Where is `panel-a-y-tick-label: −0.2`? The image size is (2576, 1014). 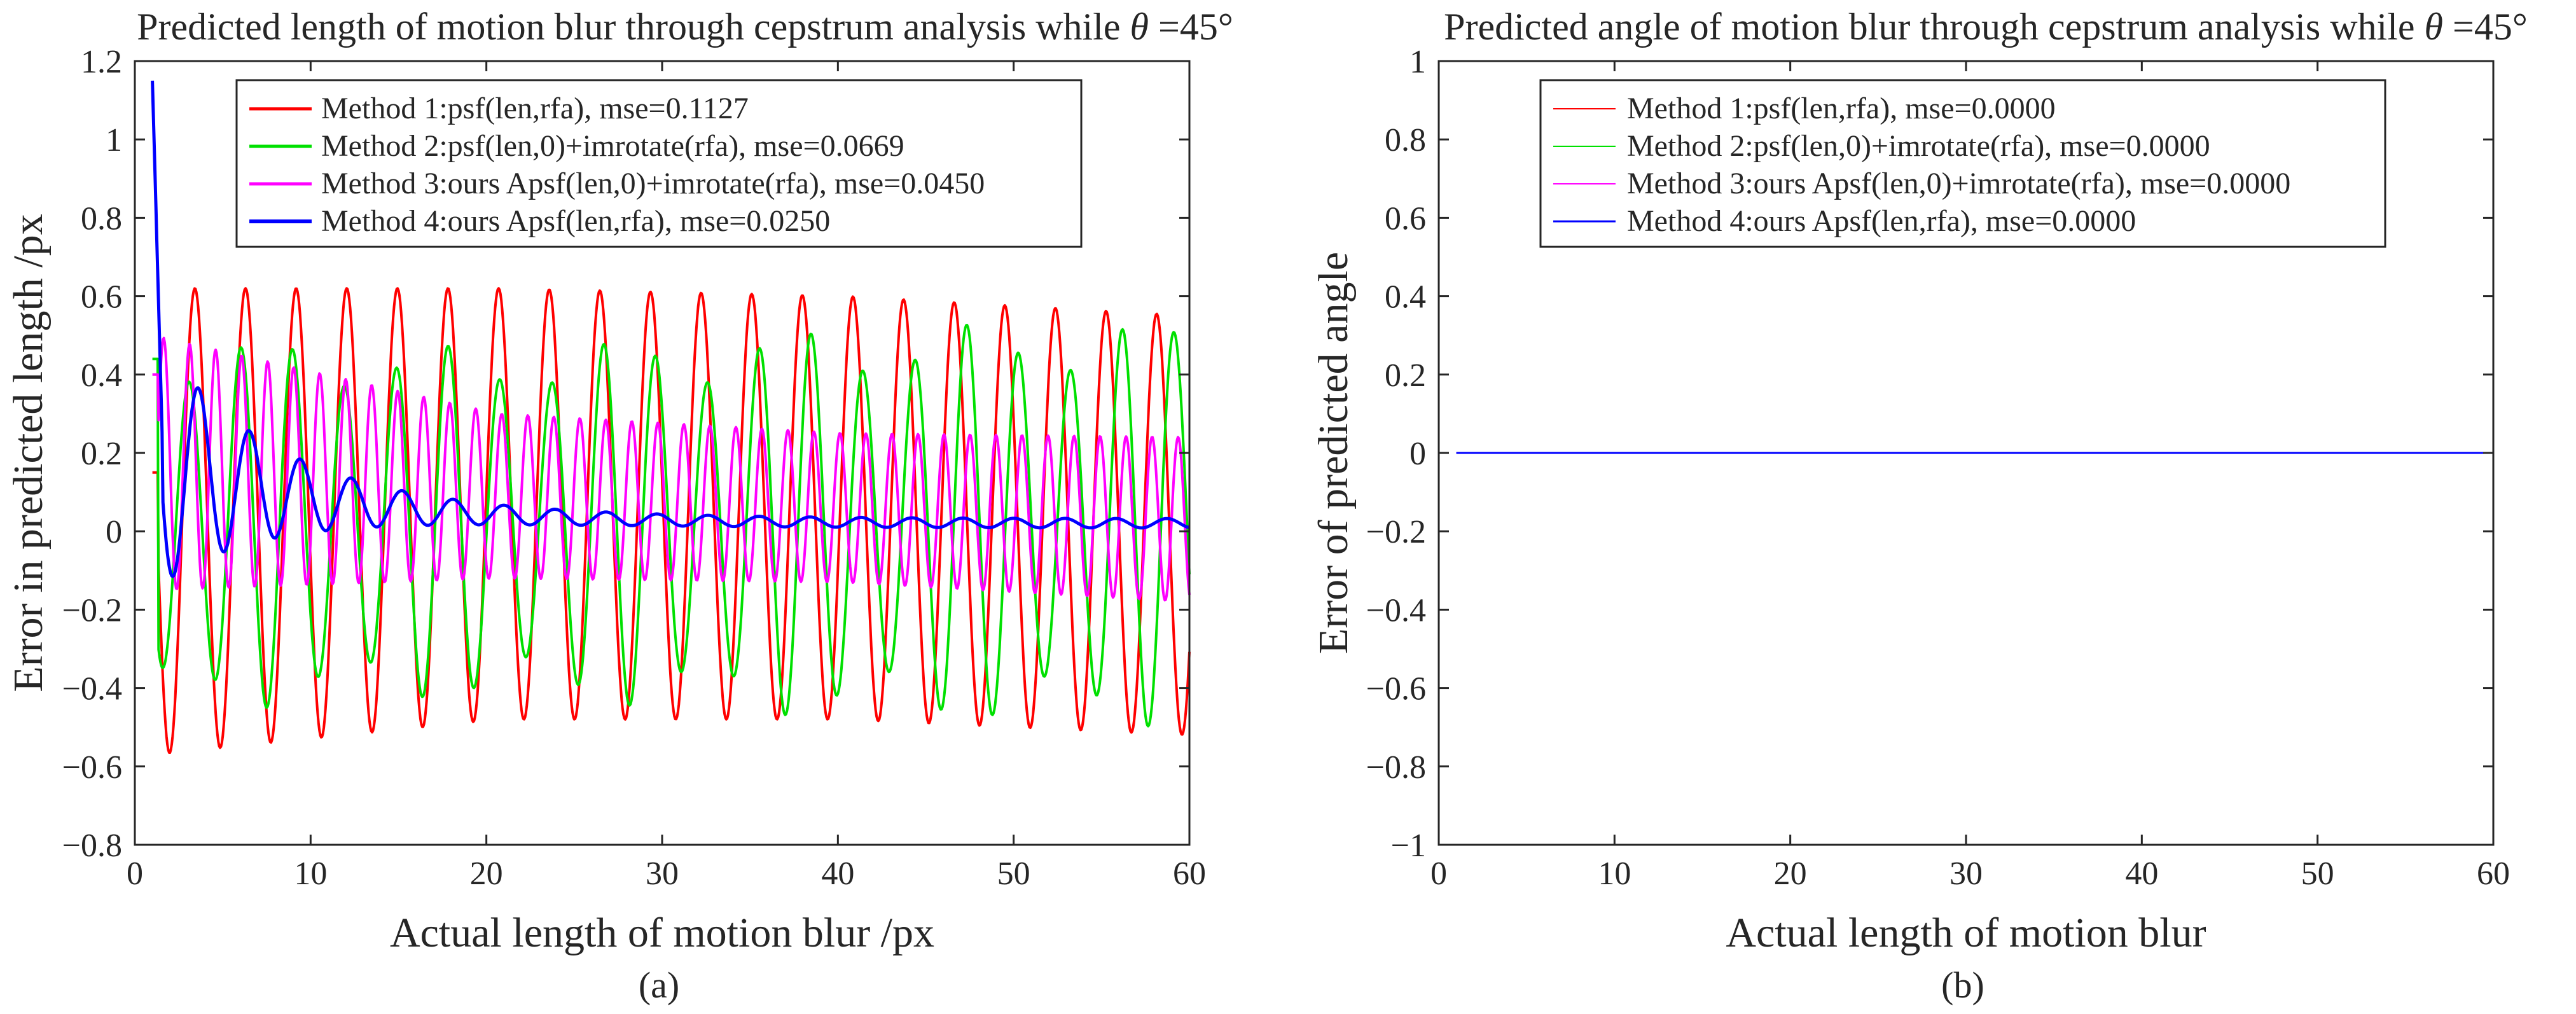 panel-a-y-tick-label: −0.2 is located at coordinates (92, 610).